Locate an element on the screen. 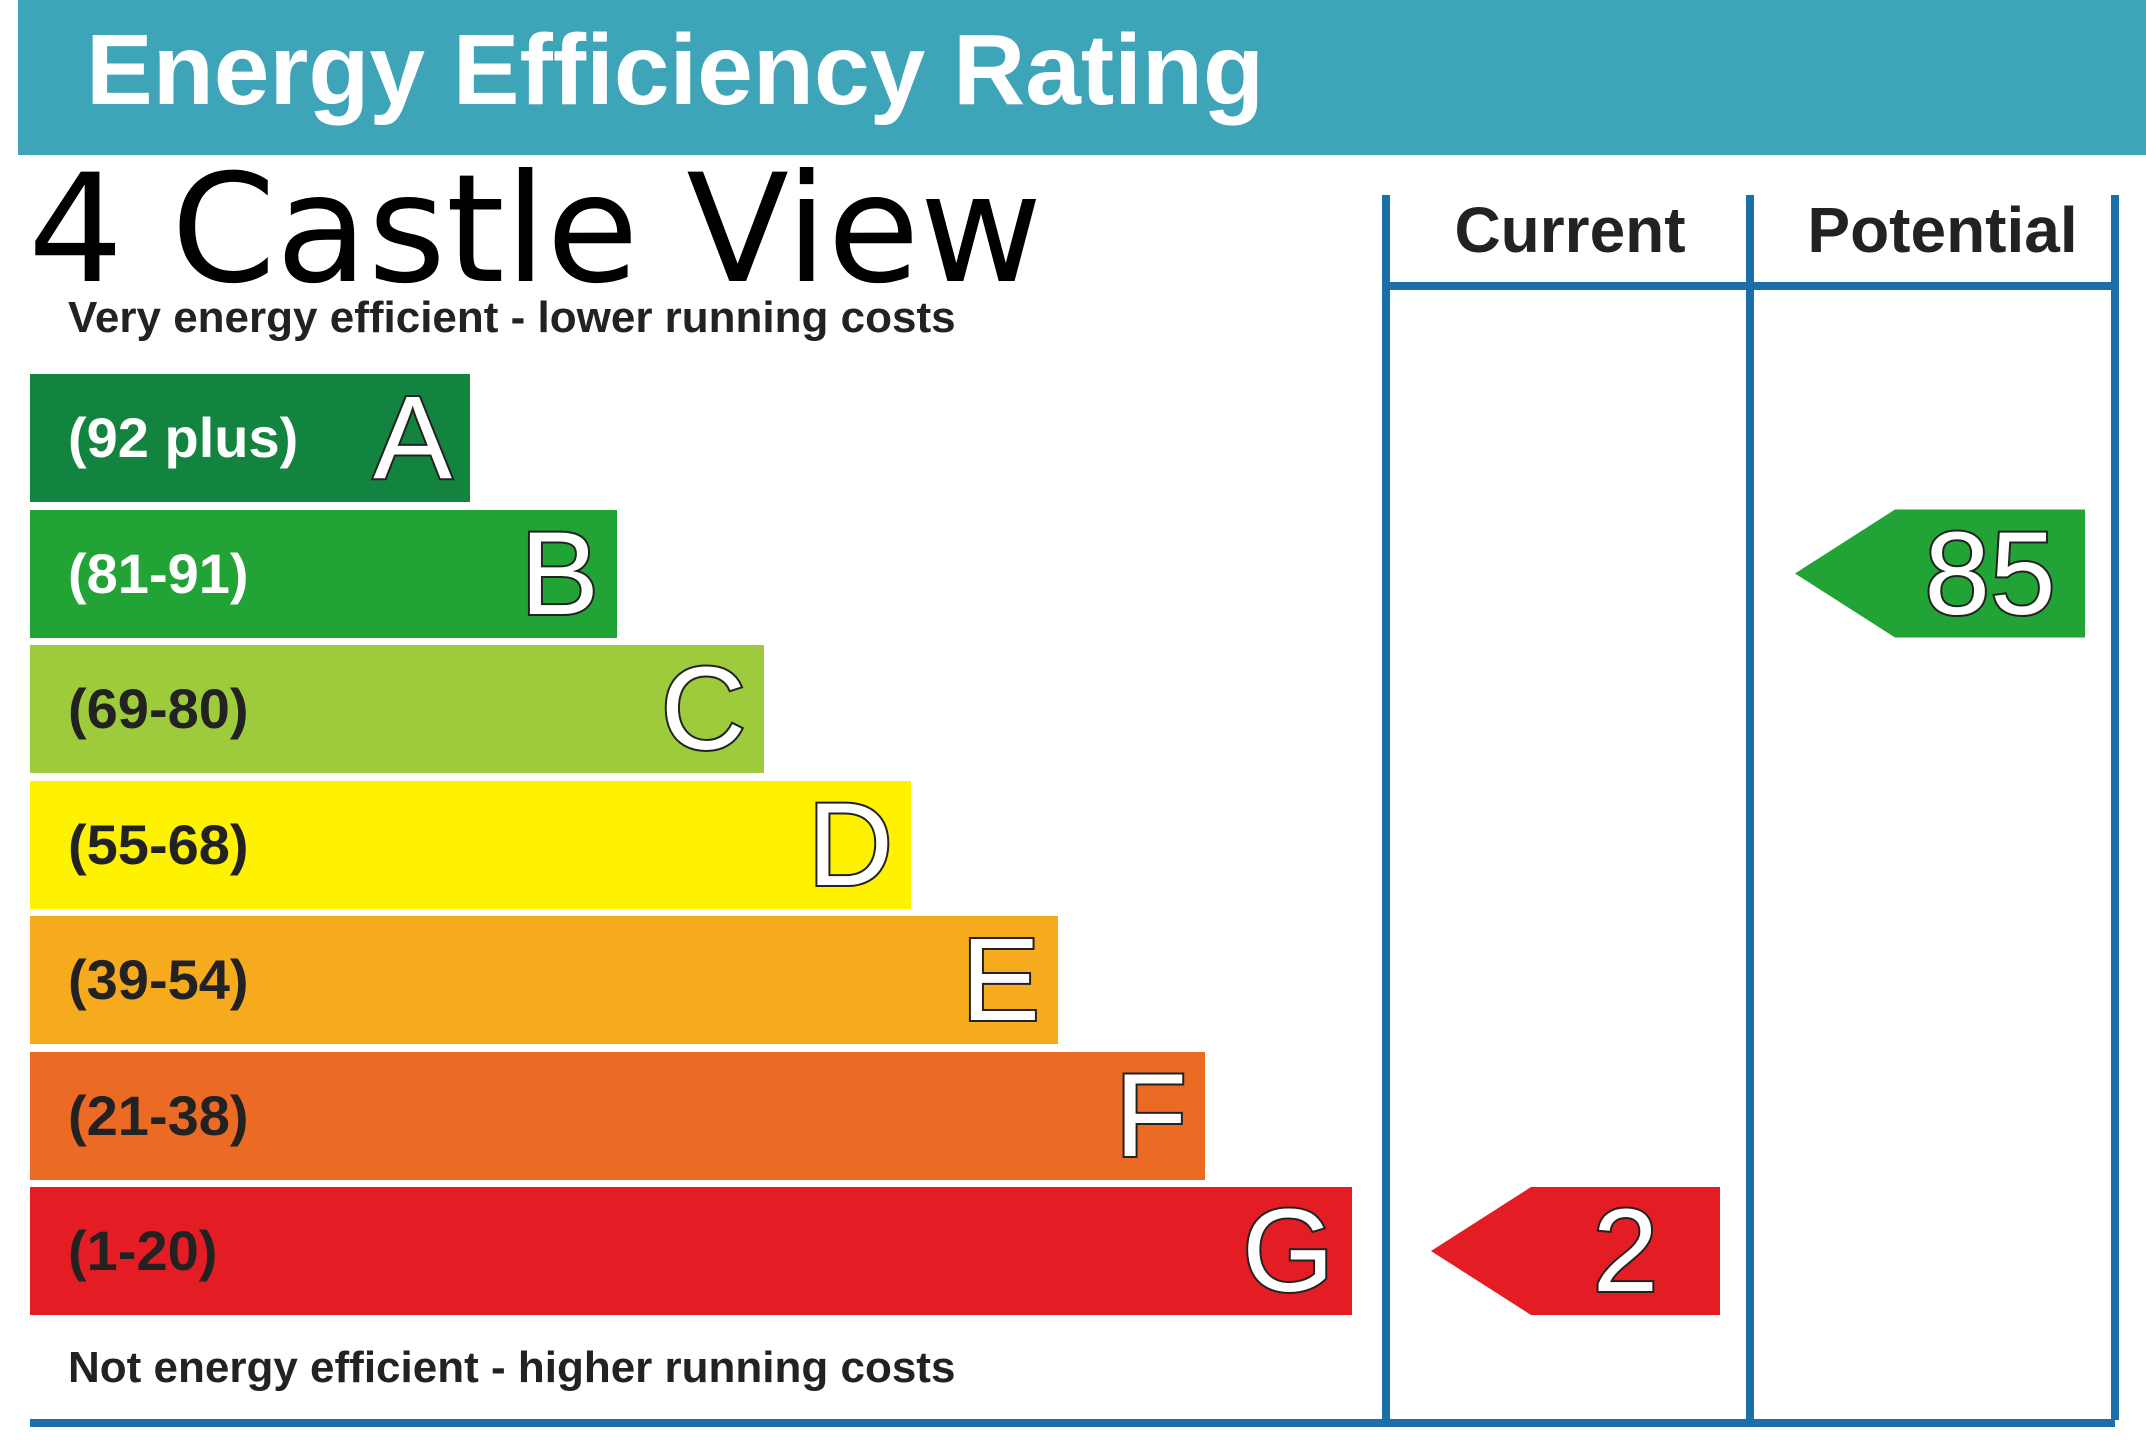 Image resolution: width=2146 pixels, height=1440 pixels. band-d: (55-68) D is located at coordinates (470, 844).